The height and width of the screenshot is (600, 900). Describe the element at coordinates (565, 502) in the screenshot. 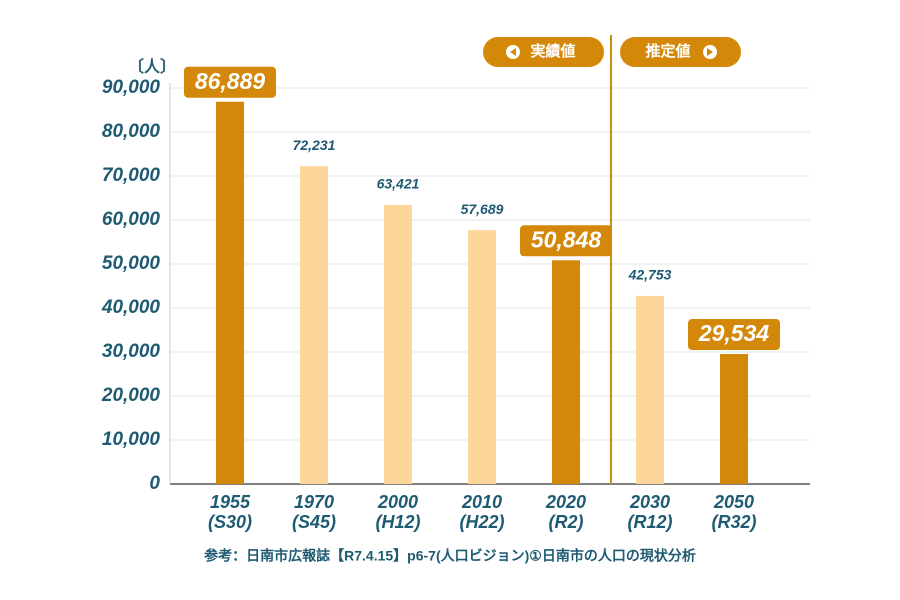

I see `x-tick-label: 2020` at that location.